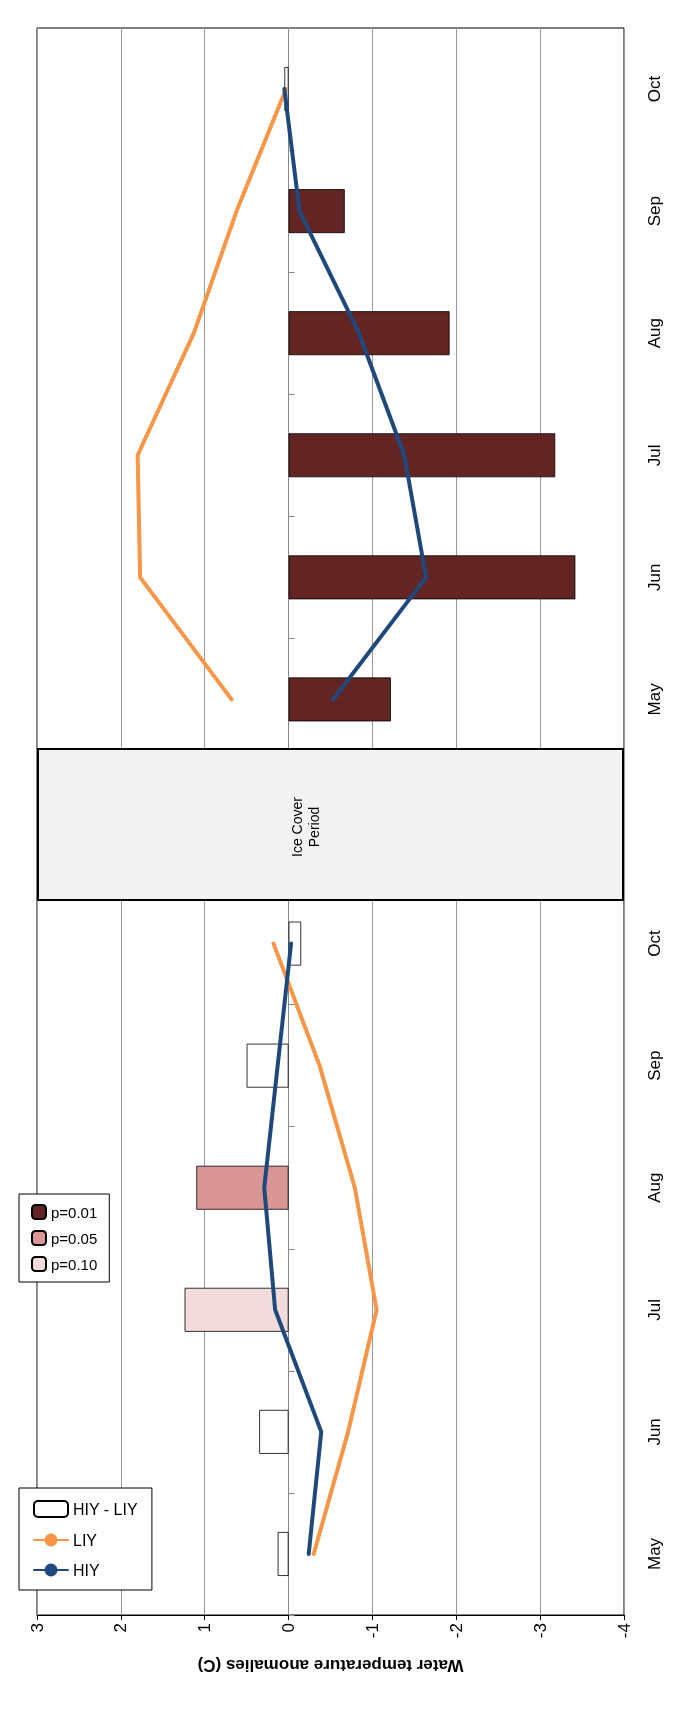 The height and width of the screenshot is (1727, 678). What do you see at coordinates (540, 1631) in the screenshot?
I see `x-tick-label: -3` at bounding box center [540, 1631].